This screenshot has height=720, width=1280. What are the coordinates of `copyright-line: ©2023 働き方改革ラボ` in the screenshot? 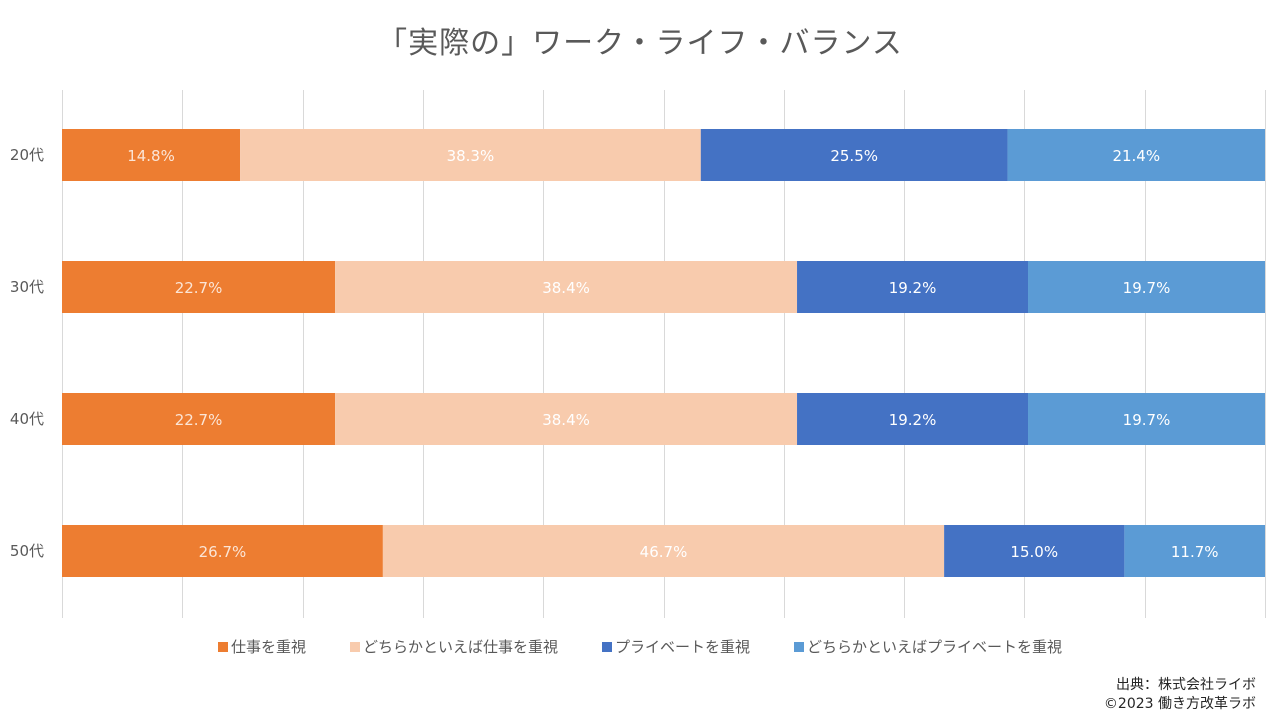 It's located at (1179, 704).